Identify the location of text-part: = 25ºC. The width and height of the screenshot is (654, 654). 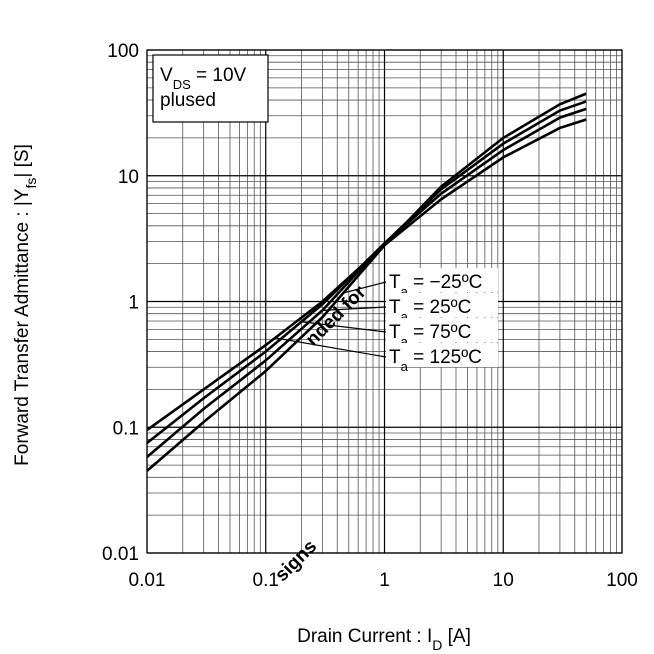
(439, 307).